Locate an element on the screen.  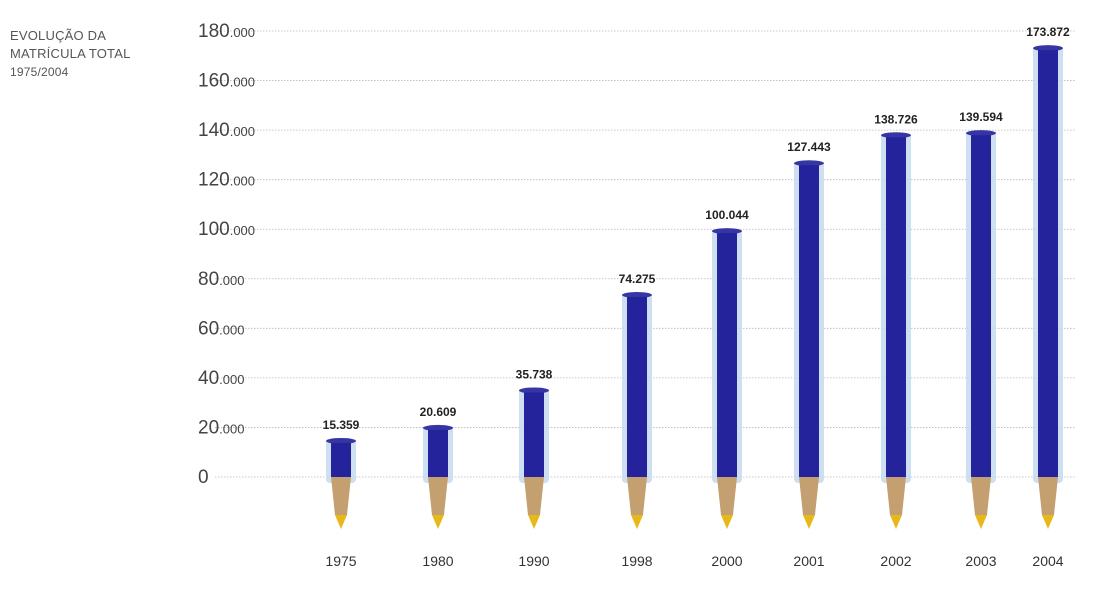
bar-1990: 35.738 is located at coordinates (534, 448).